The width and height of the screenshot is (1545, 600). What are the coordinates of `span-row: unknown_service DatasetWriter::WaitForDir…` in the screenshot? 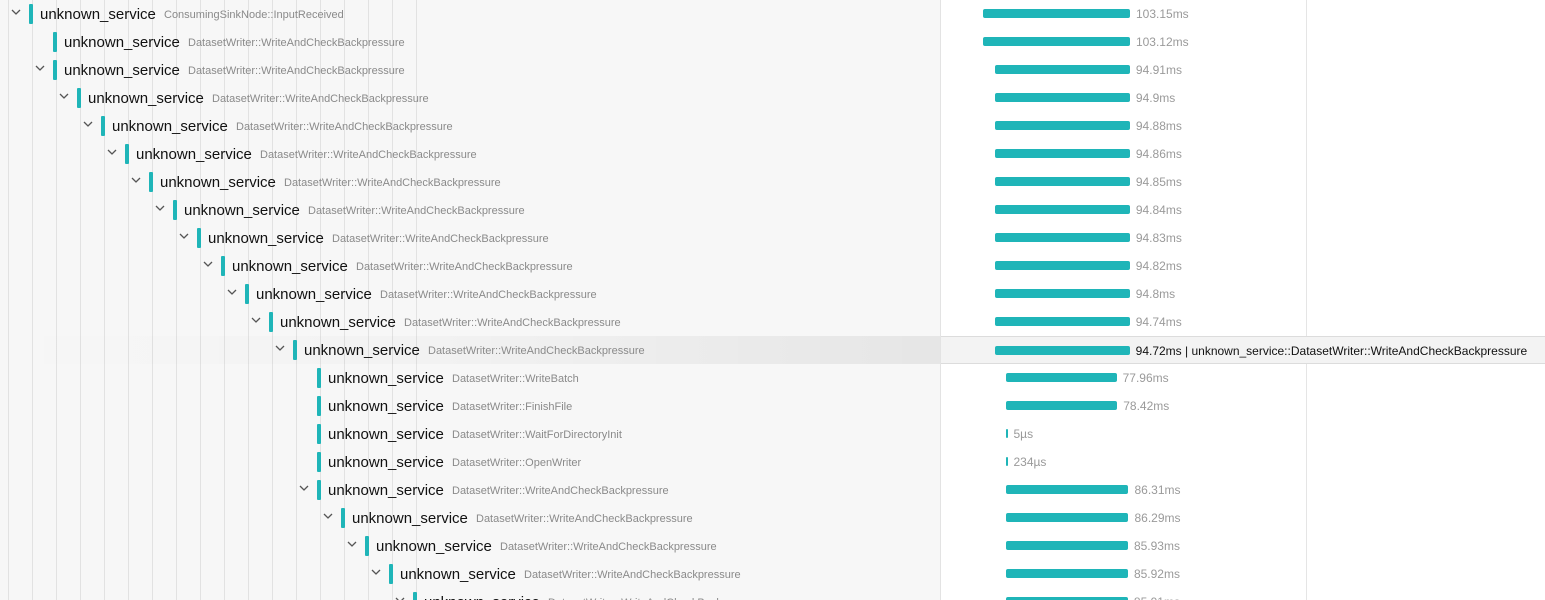 It's located at (470, 434).